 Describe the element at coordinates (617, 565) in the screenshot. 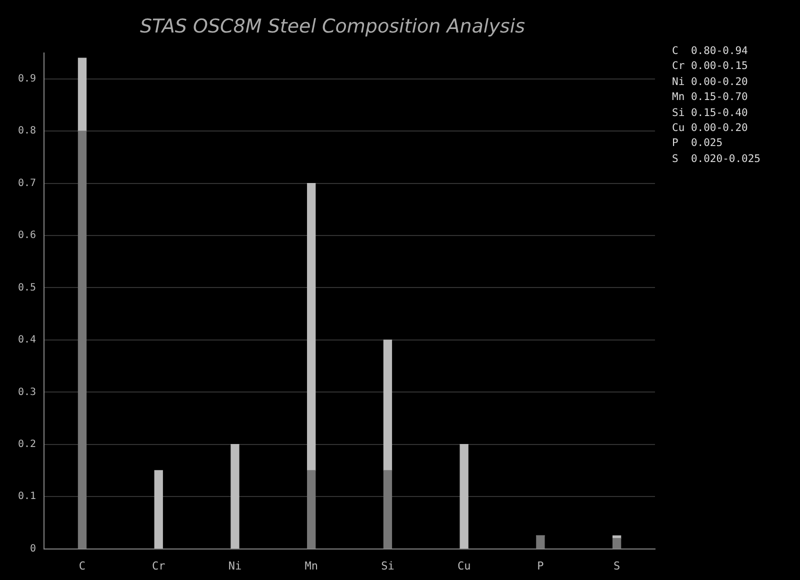

I see `x-tick-label: S` at that location.